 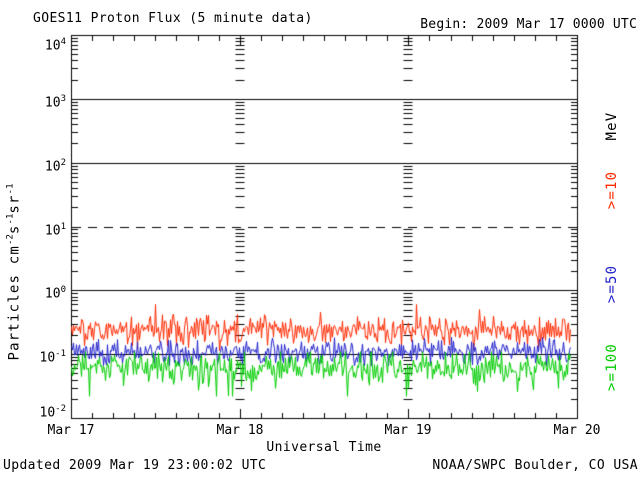 What do you see at coordinates (535, 465) in the screenshot?
I see `footer-source-text: NOAA/SWPC Boulder, CO USA` at bounding box center [535, 465].